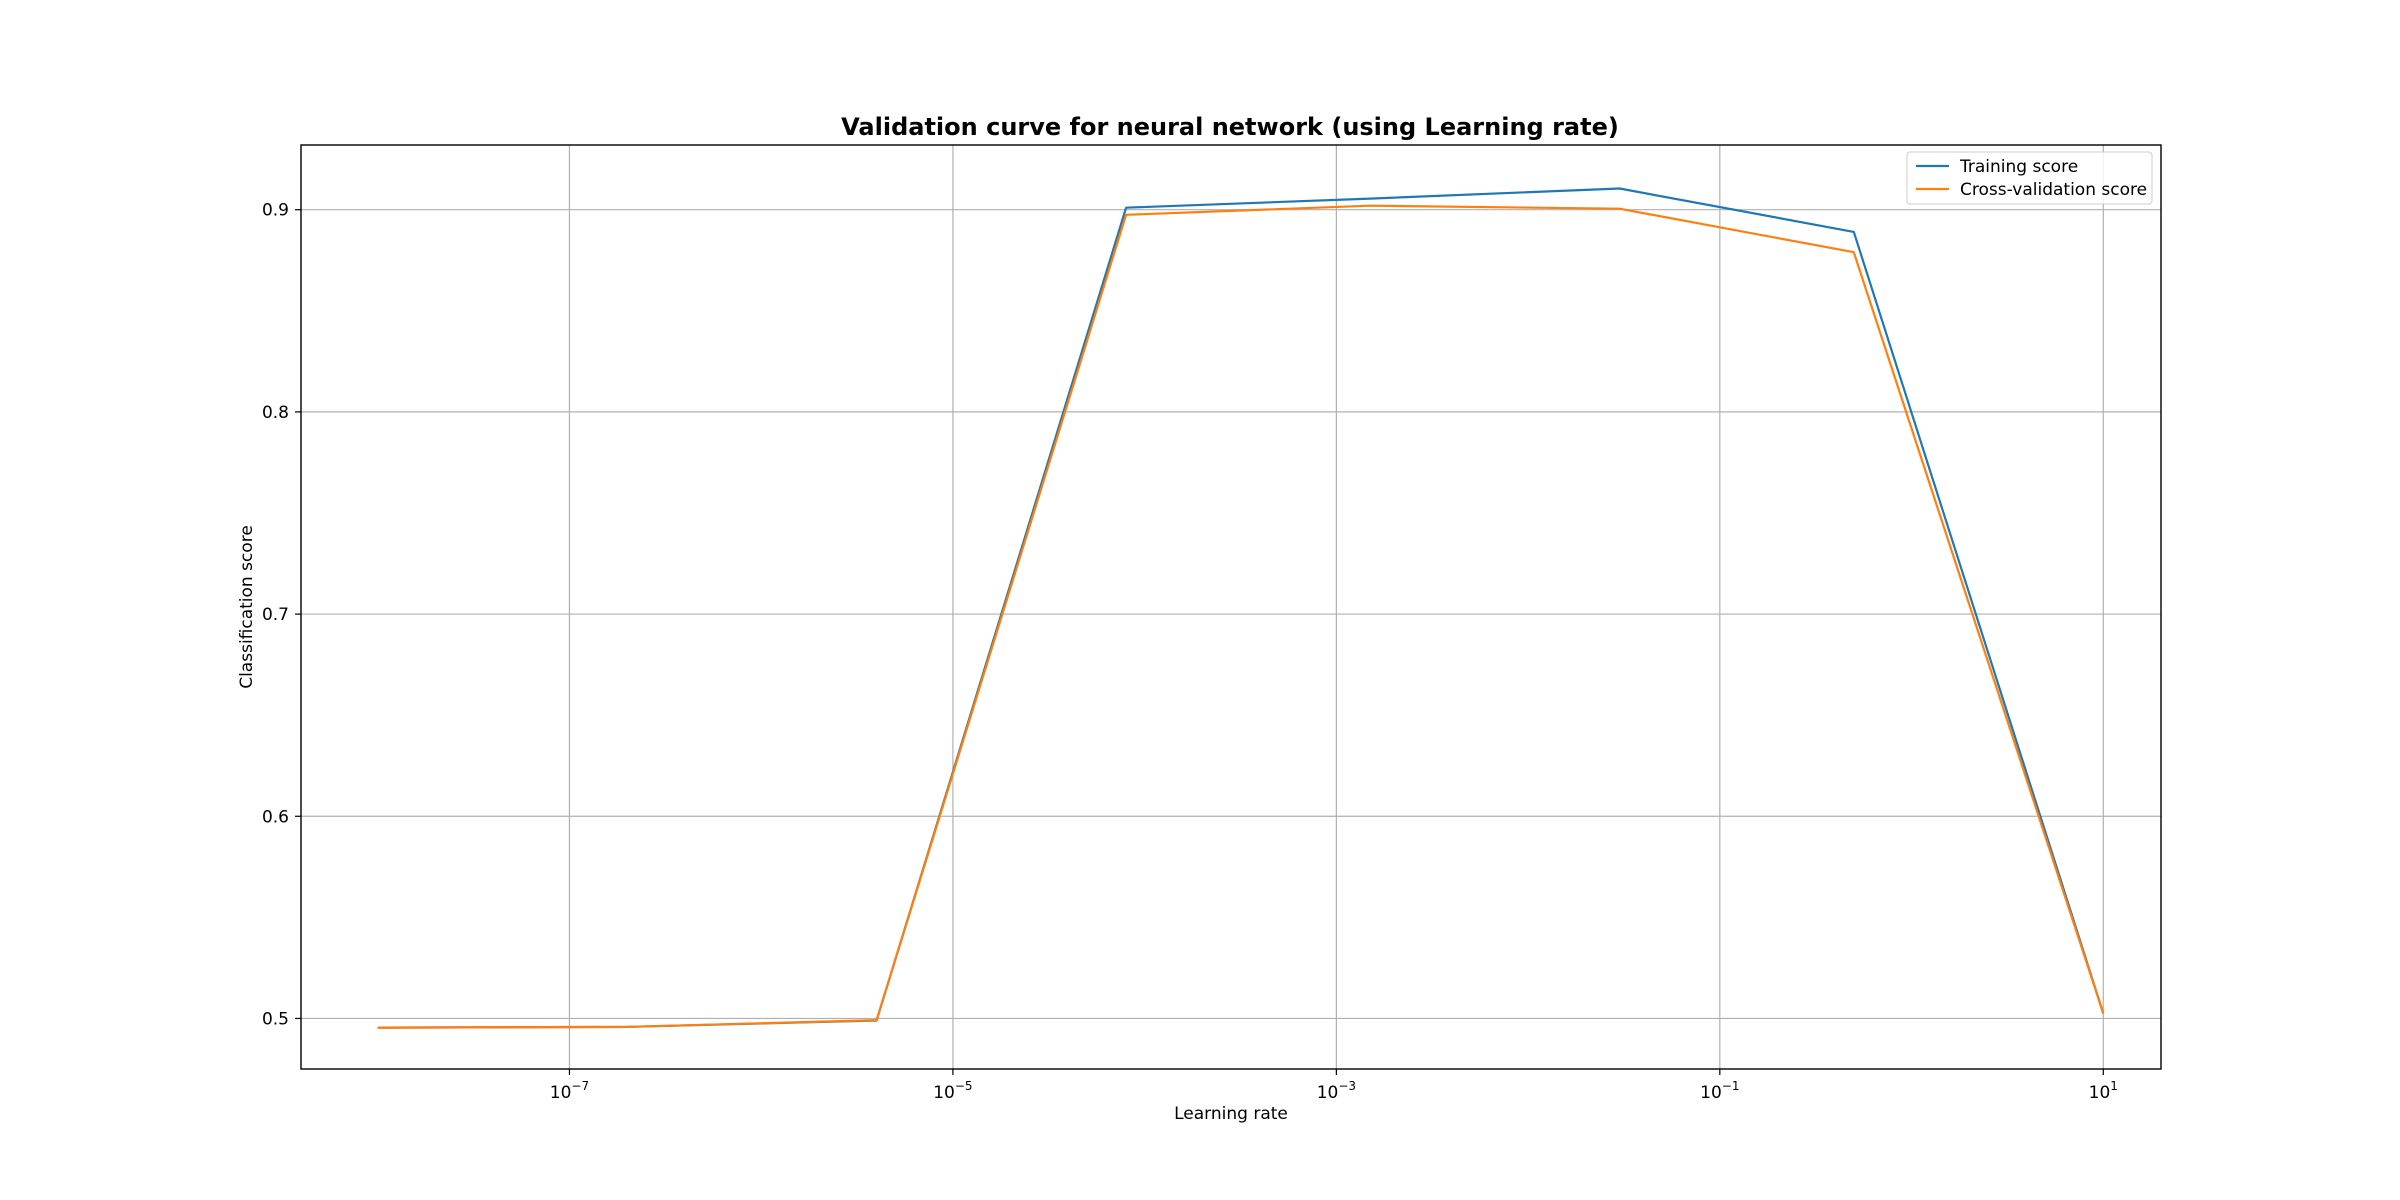 The height and width of the screenshot is (1200, 2400). What do you see at coordinates (2018, 167) in the screenshot?
I see `legend-label-training-score: Training score` at bounding box center [2018, 167].